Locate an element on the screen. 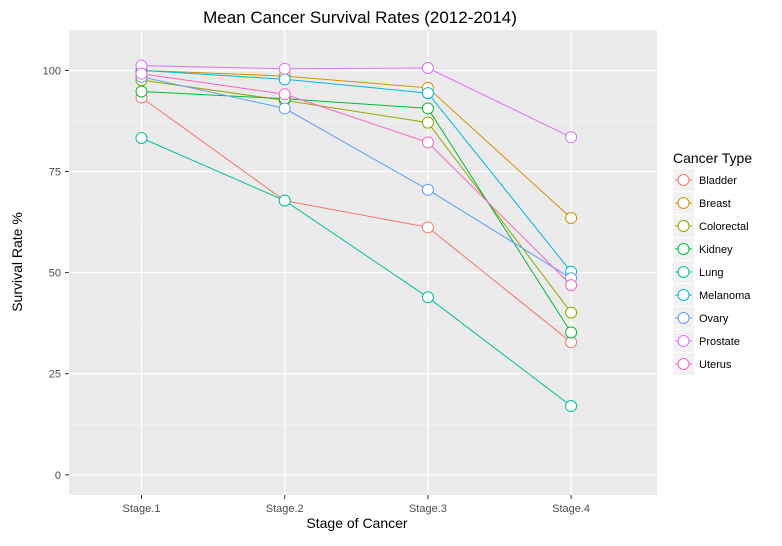  y-axis-label: Survival Rate % is located at coordinates (17, 262).